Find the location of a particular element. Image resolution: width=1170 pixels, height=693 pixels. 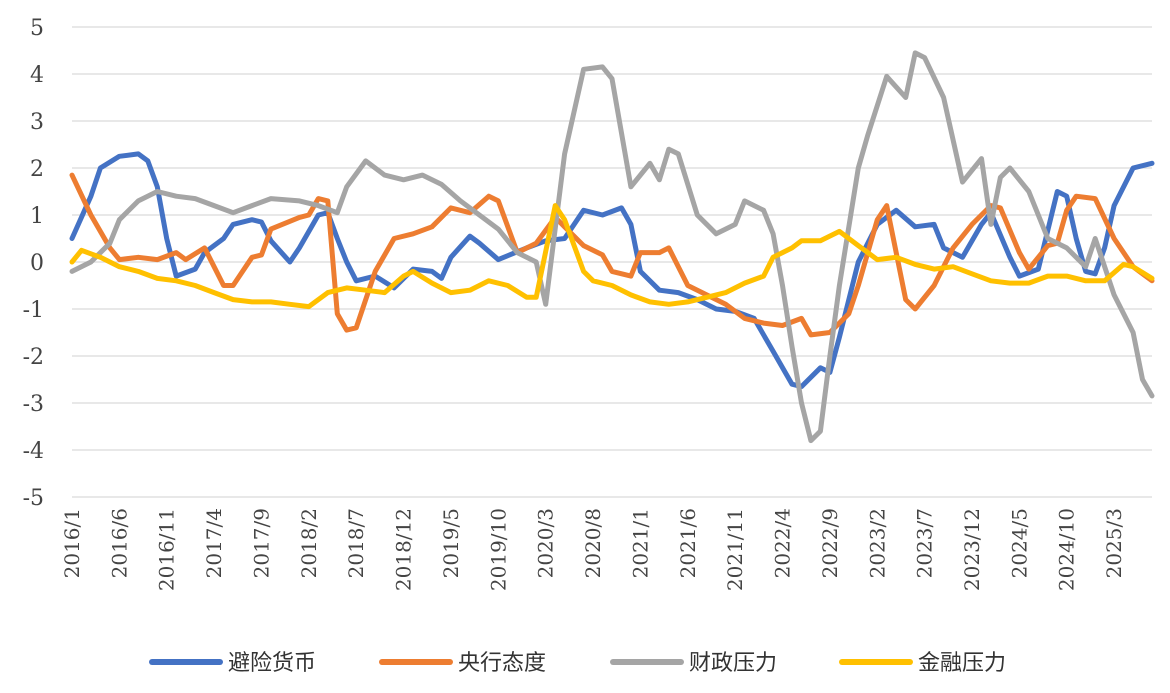

x-tick-label: 2024/5 is located at coordinates (1019, 543).